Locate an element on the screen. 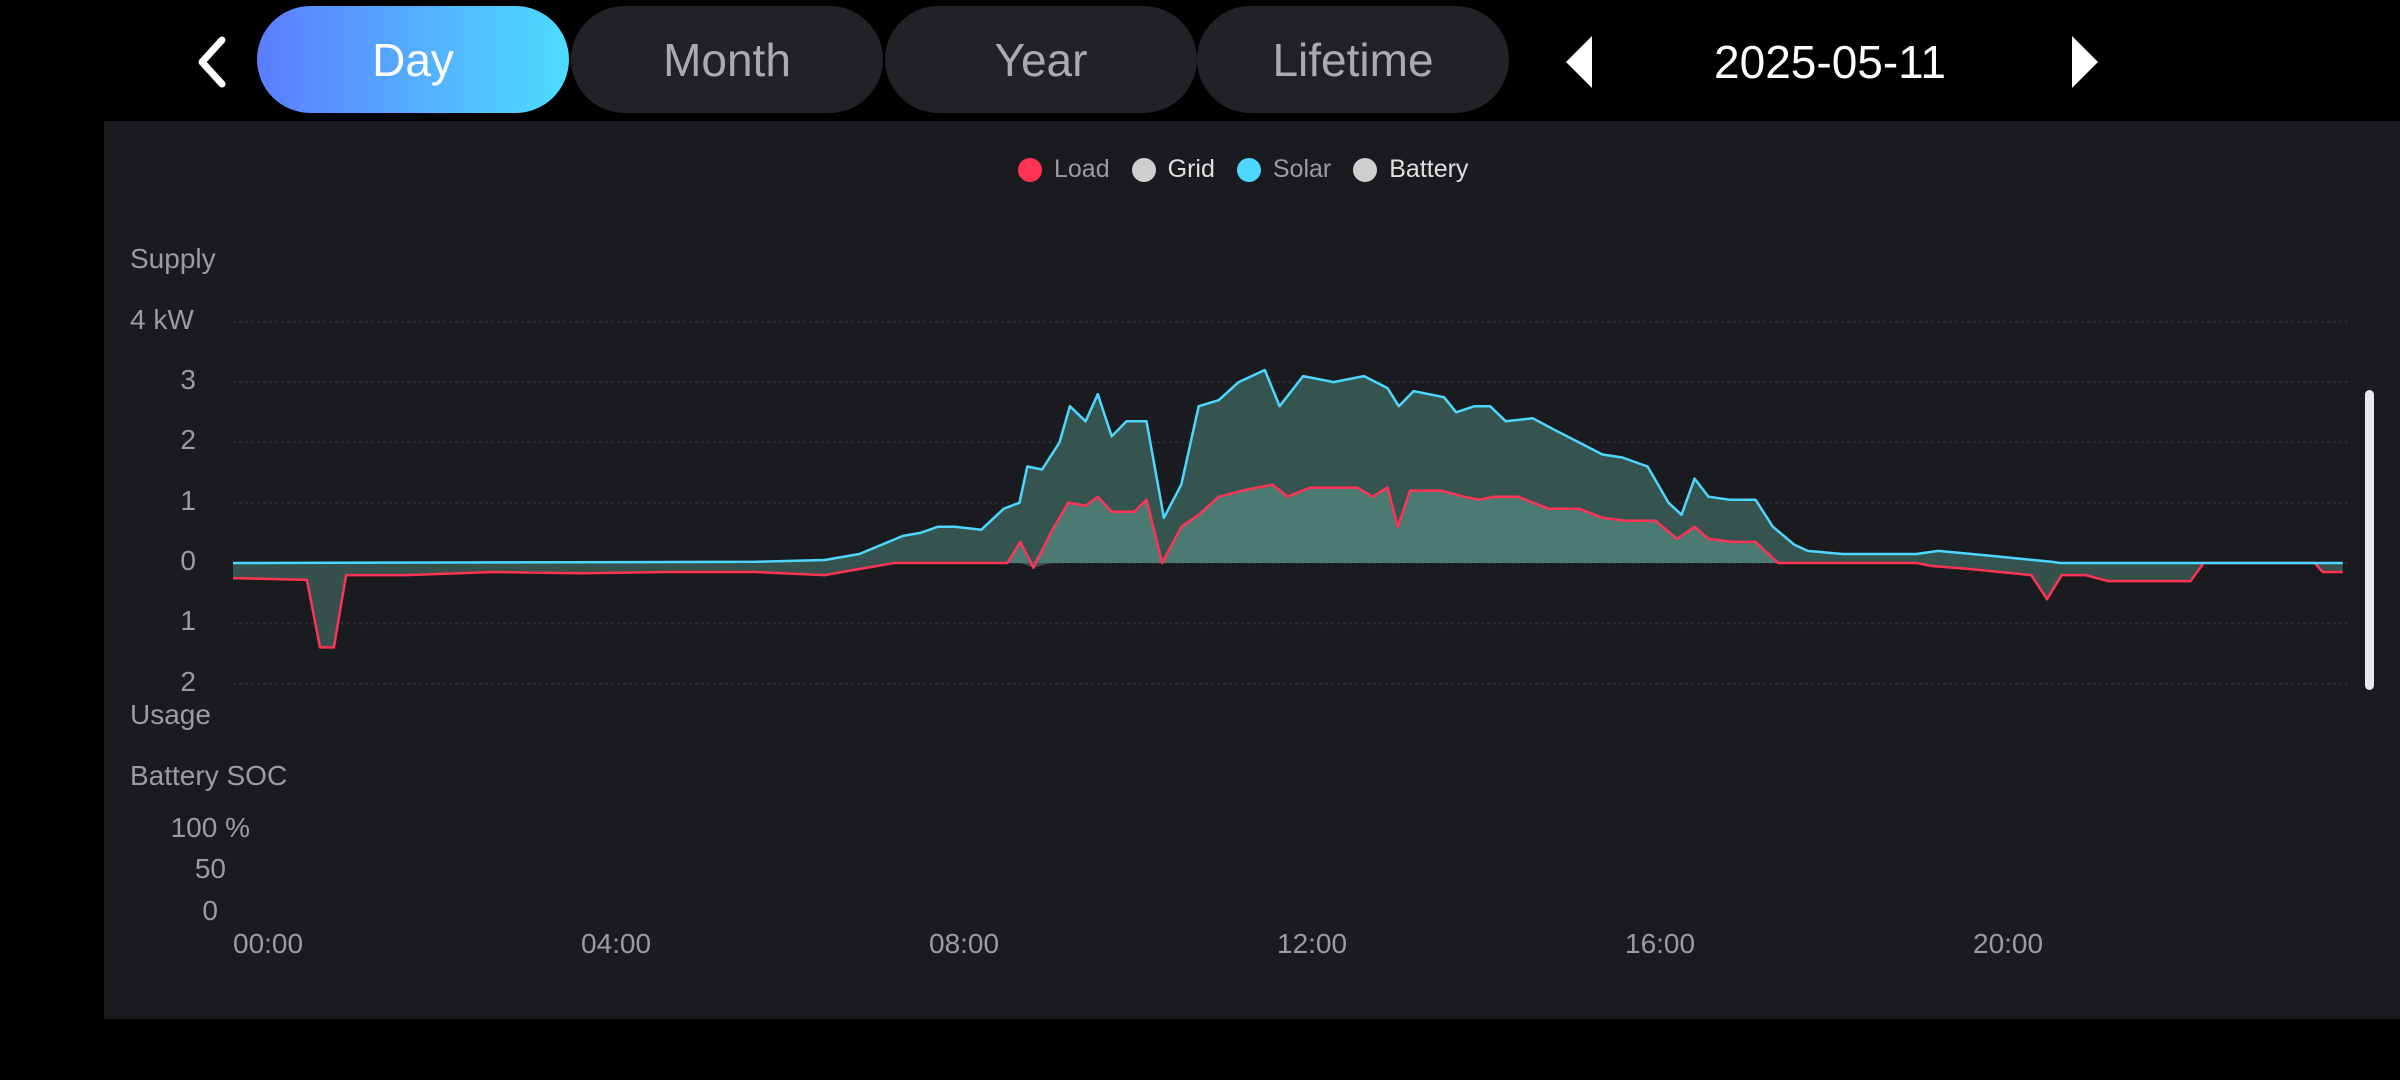 This screenshot has width=2400, height=1080. triangle-left-icon is located at coordinates (1580, 62).